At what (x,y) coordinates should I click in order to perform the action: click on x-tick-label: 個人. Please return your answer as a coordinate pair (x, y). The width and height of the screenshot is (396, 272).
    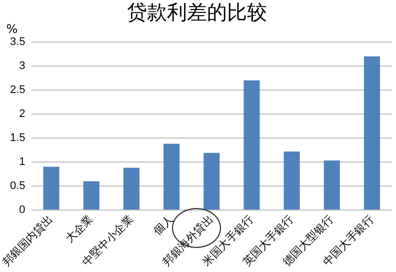
    Looking at the image, I should click on (164, 225).